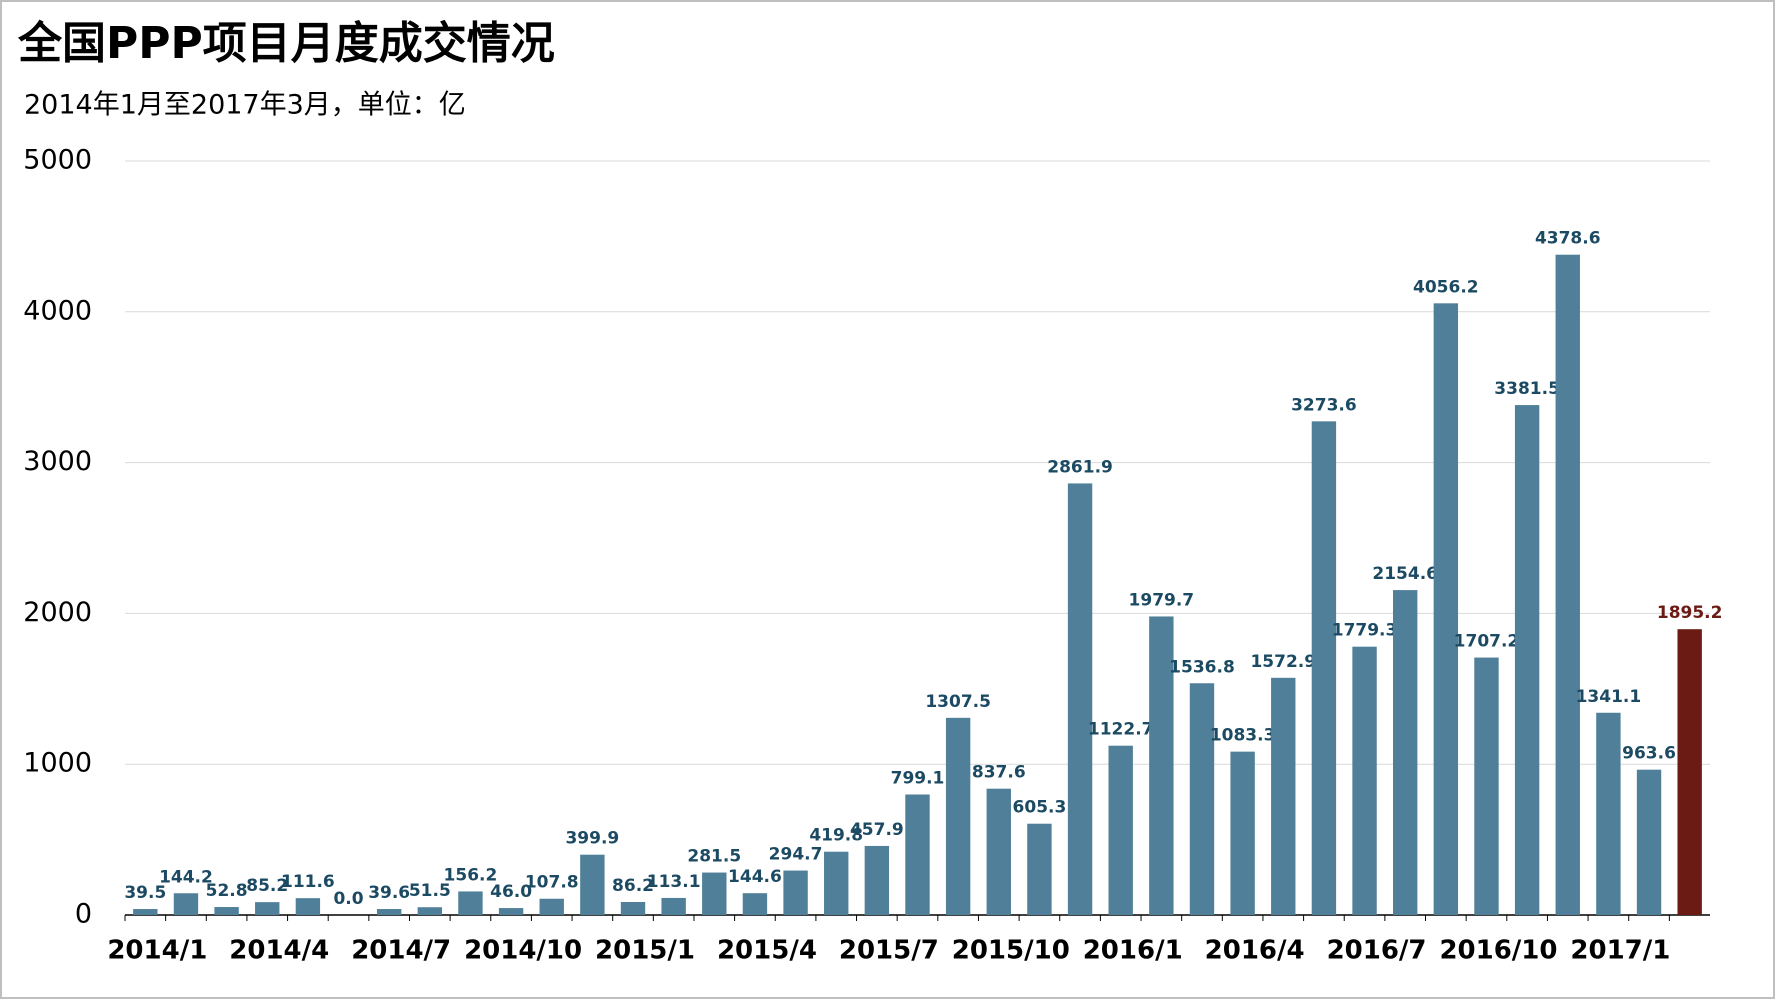 The height and width of the screenshot is (999, 1775). Describe the element at coordinates (286, 43) in the screenshot. I see `chart-title: 全国PPP项目月度成交情况` at that location.